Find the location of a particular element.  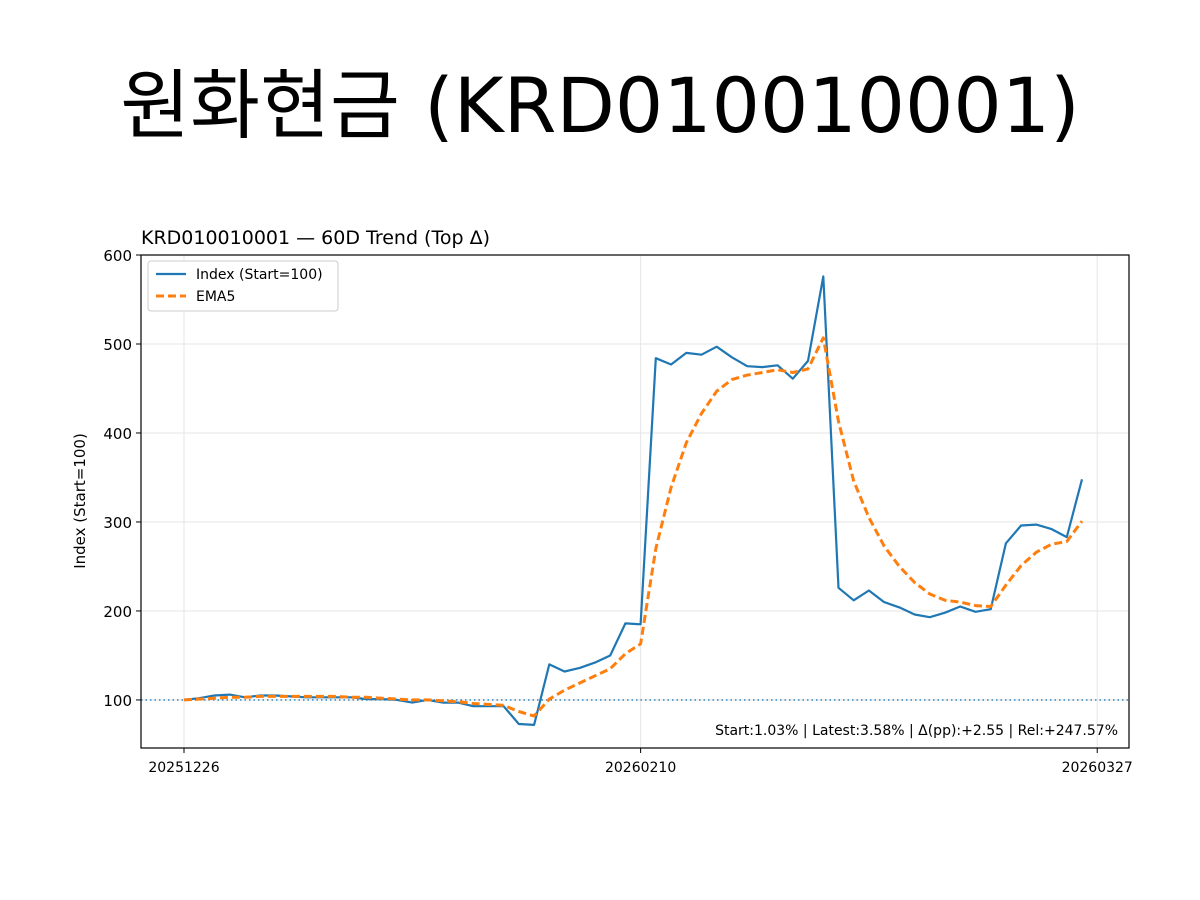

x-tick-label-2: 20260327 is located at coordinates (1097, 768).